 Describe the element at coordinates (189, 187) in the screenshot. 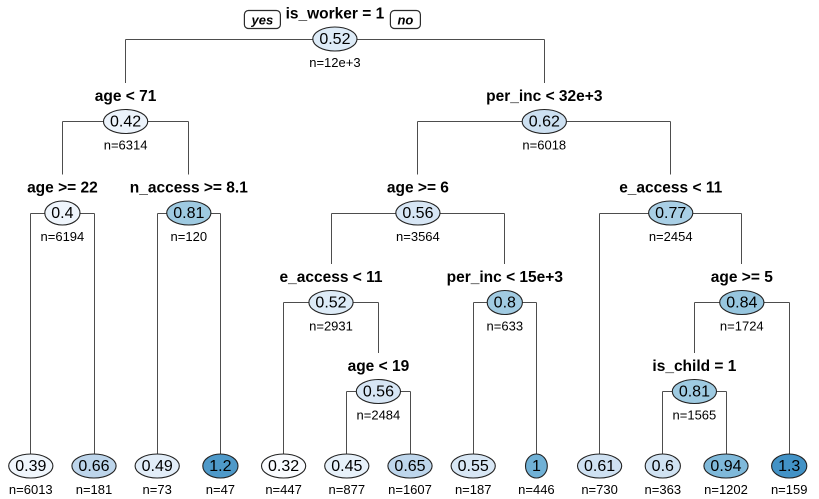

I see `svg-text: n_access >= 8.1` at that location.